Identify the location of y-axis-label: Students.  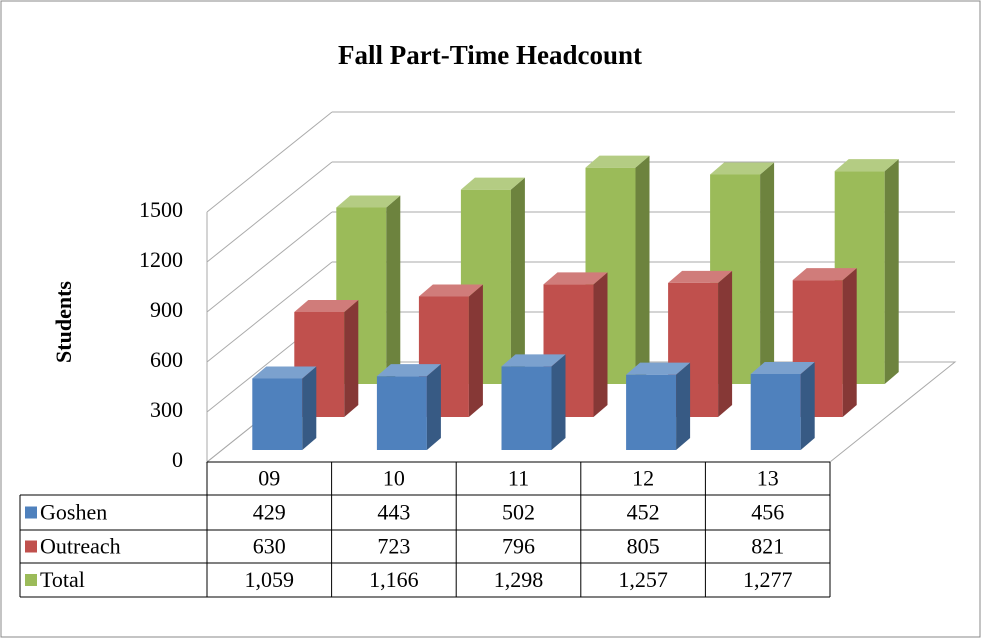
(63, 322).